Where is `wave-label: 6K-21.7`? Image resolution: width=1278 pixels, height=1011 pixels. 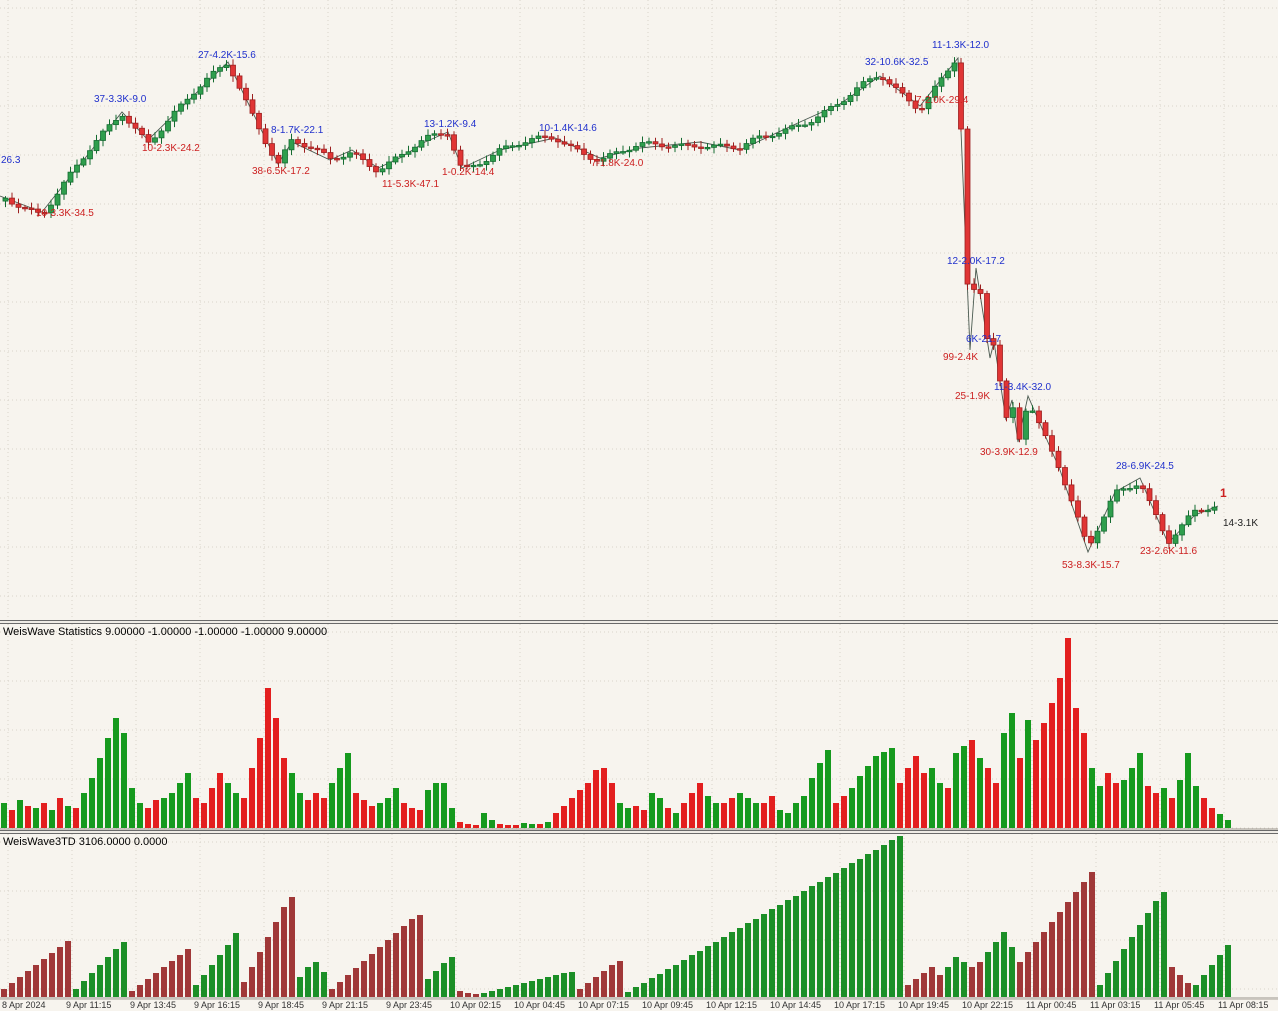 wave-label: 6K-21.7 is located at coordinates (983, 339).